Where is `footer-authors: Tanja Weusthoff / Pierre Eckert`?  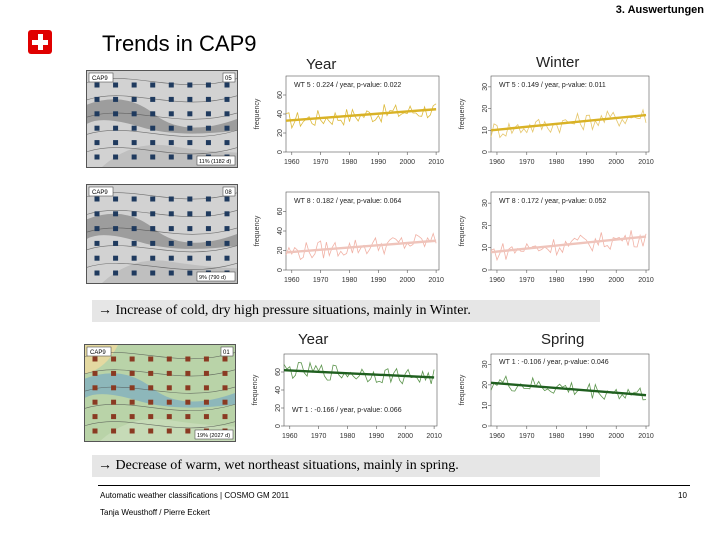
footer-authors: Tanja Weusthoff / Pierre Eckert is located at coordinates (155, 512).